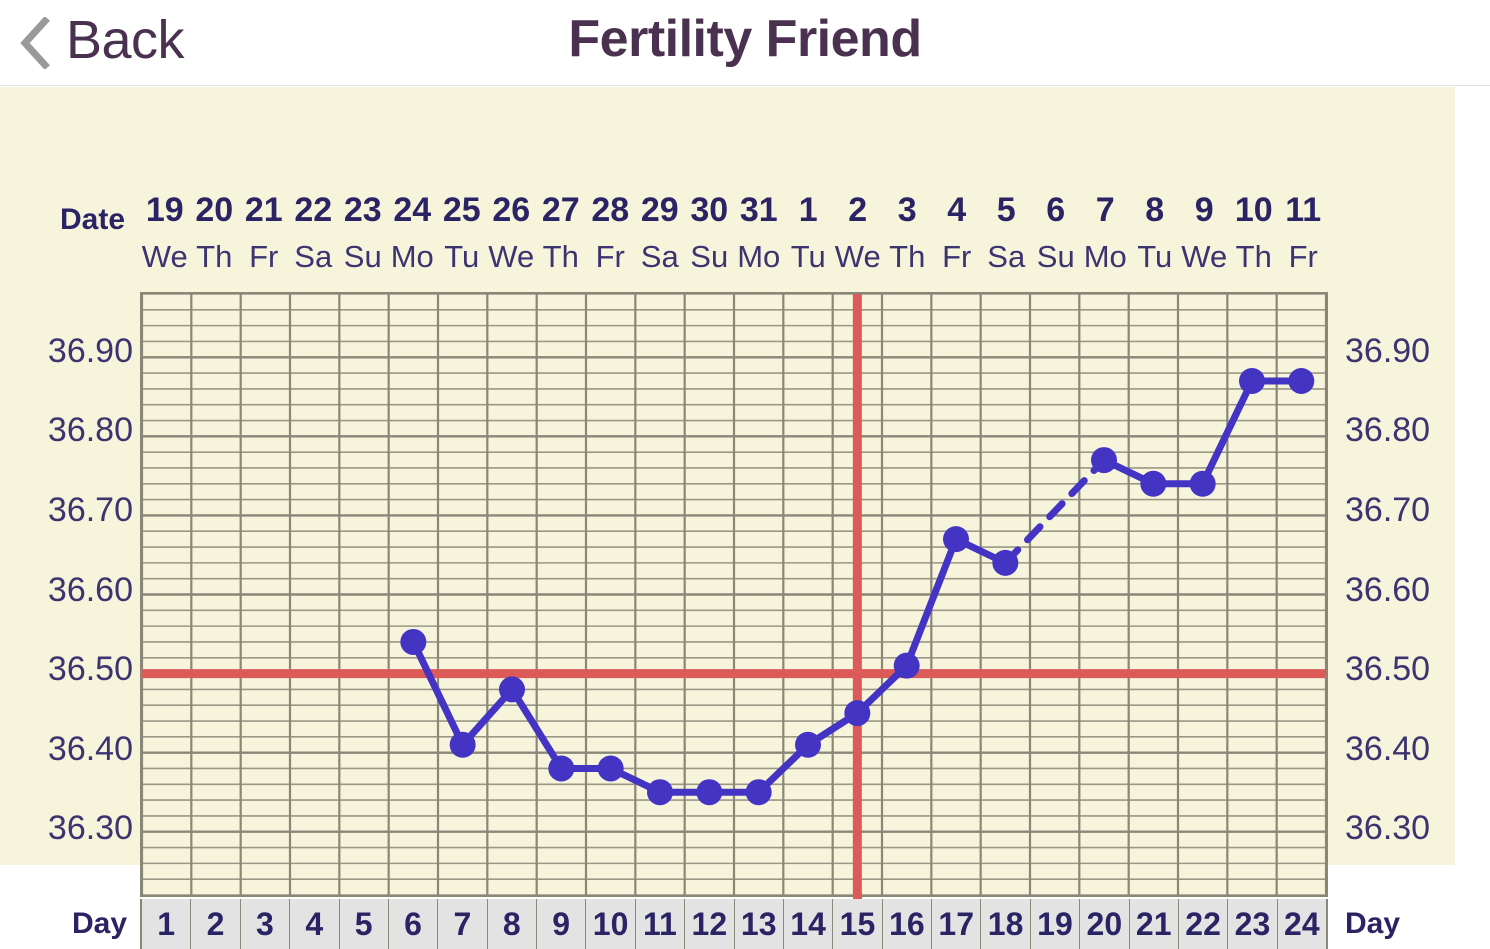 Image resolution: width=1490 pixels, height=949 pixels. I want to click on date-number: 27, so click(560, 210).